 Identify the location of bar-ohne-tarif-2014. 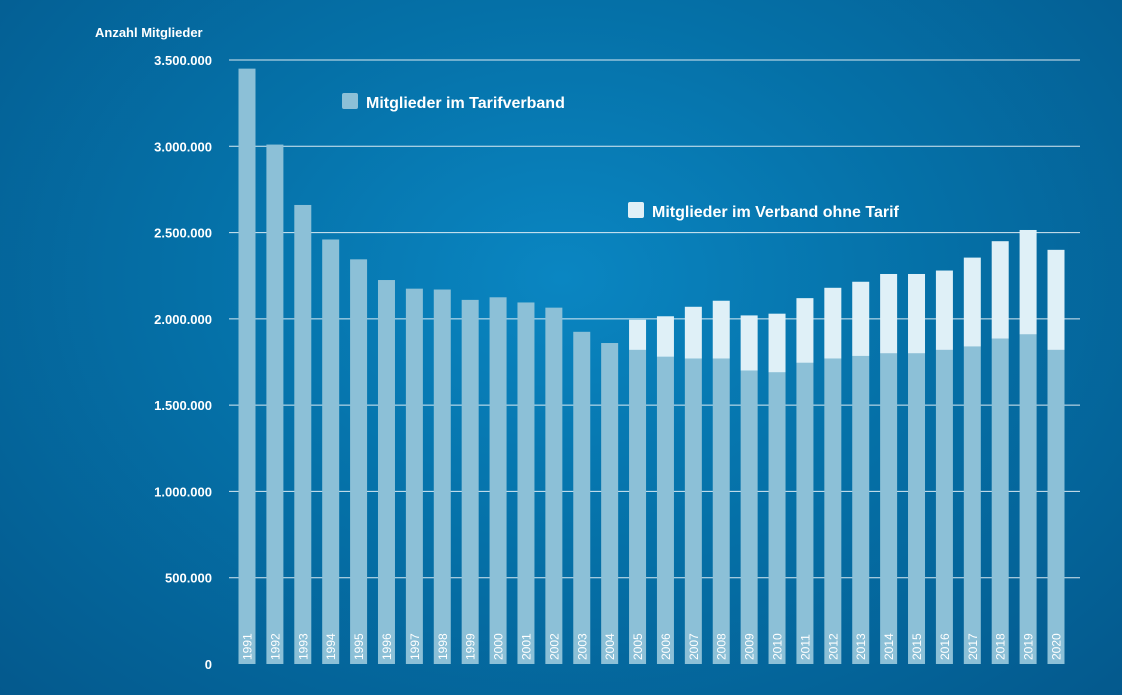
(889, 313).